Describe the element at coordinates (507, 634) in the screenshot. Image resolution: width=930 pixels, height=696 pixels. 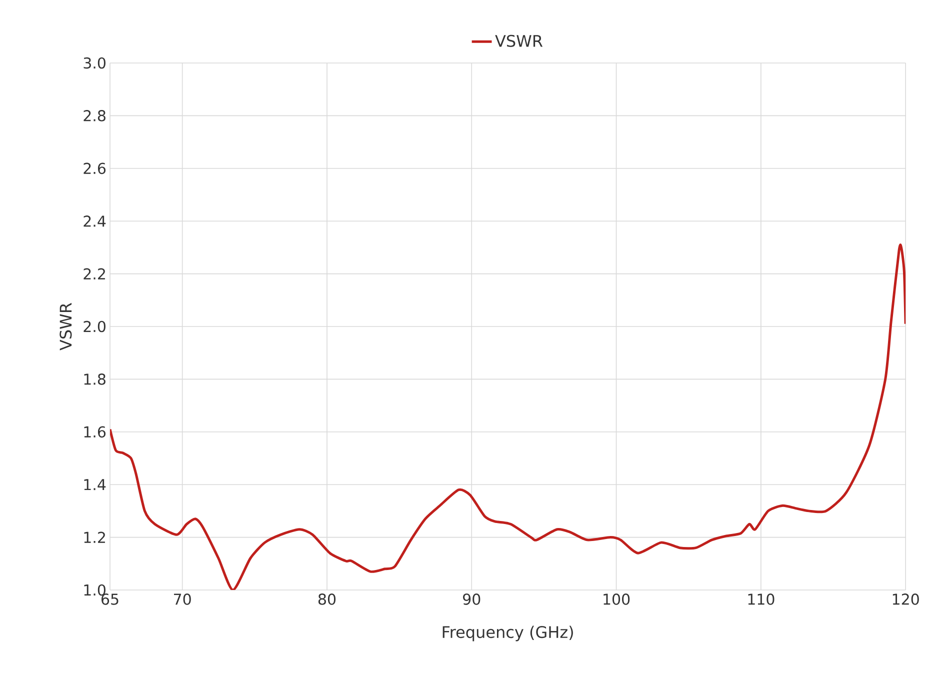
I see `x-axis-title: Frequency (GHz)` at that location.